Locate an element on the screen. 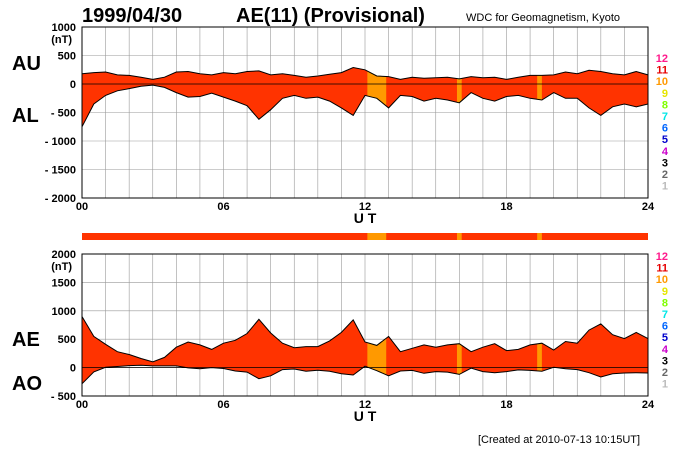 Image resolution: width=700 pixels, height=450 pixels. y-tick-label: - 1500 is located at coordinates (60, 171).